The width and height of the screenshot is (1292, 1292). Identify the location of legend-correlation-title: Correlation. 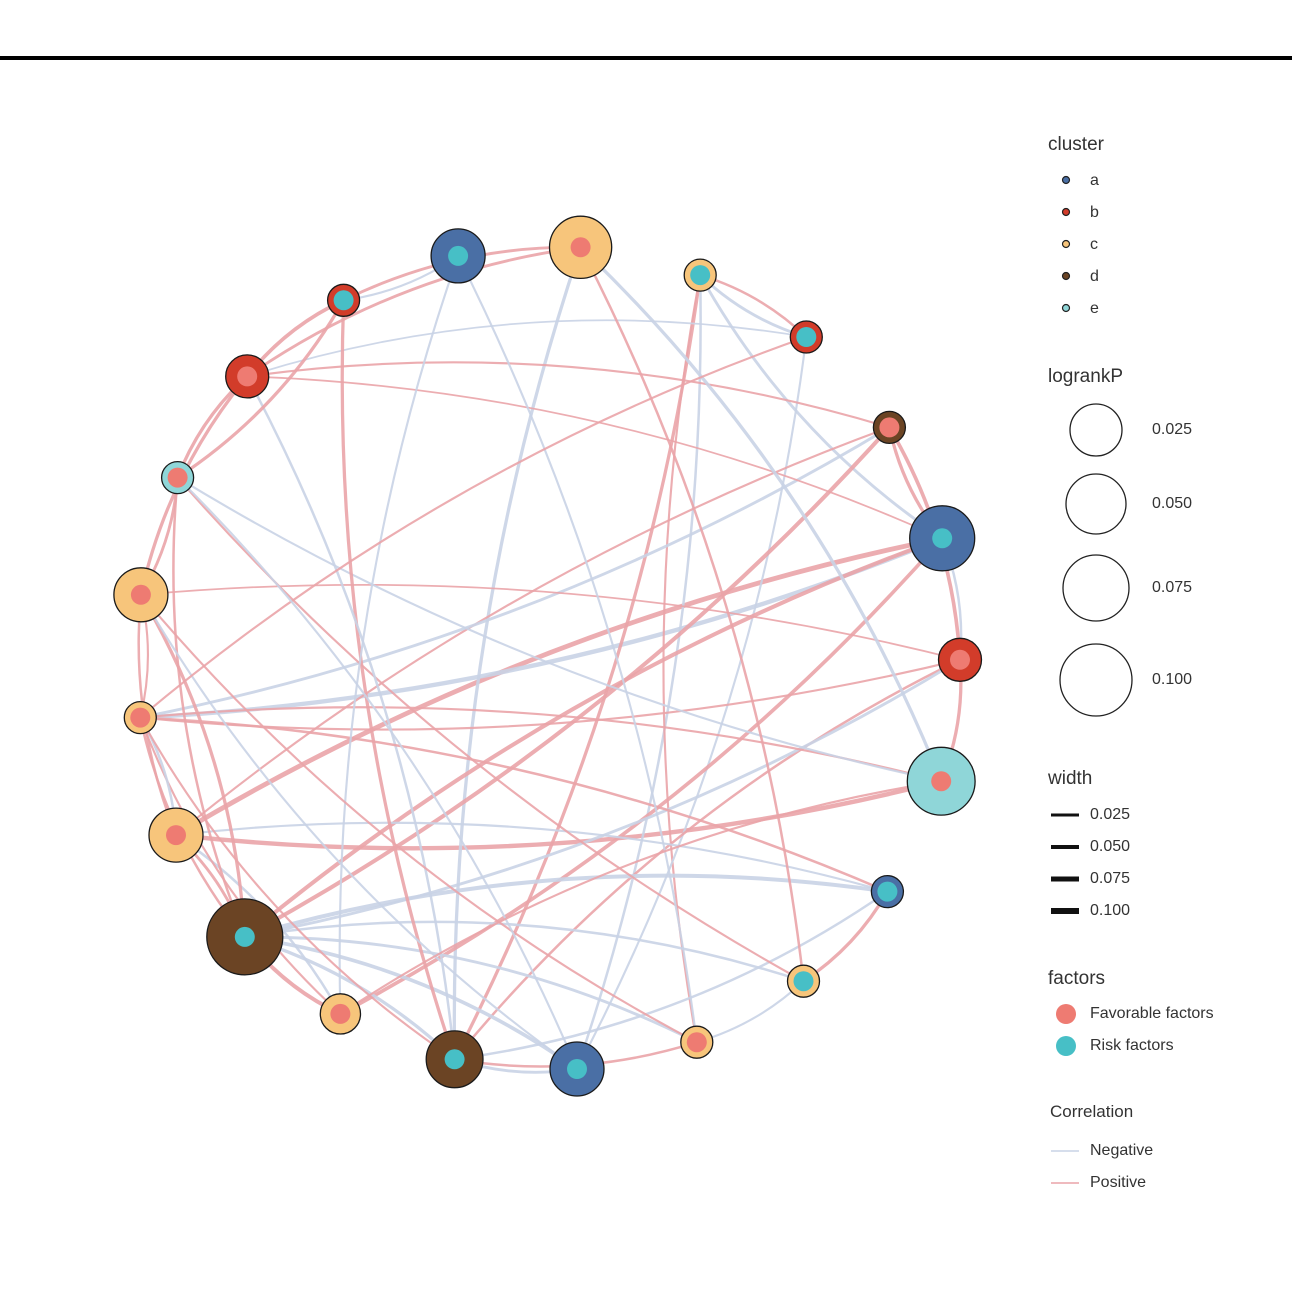
(1092, 1111).